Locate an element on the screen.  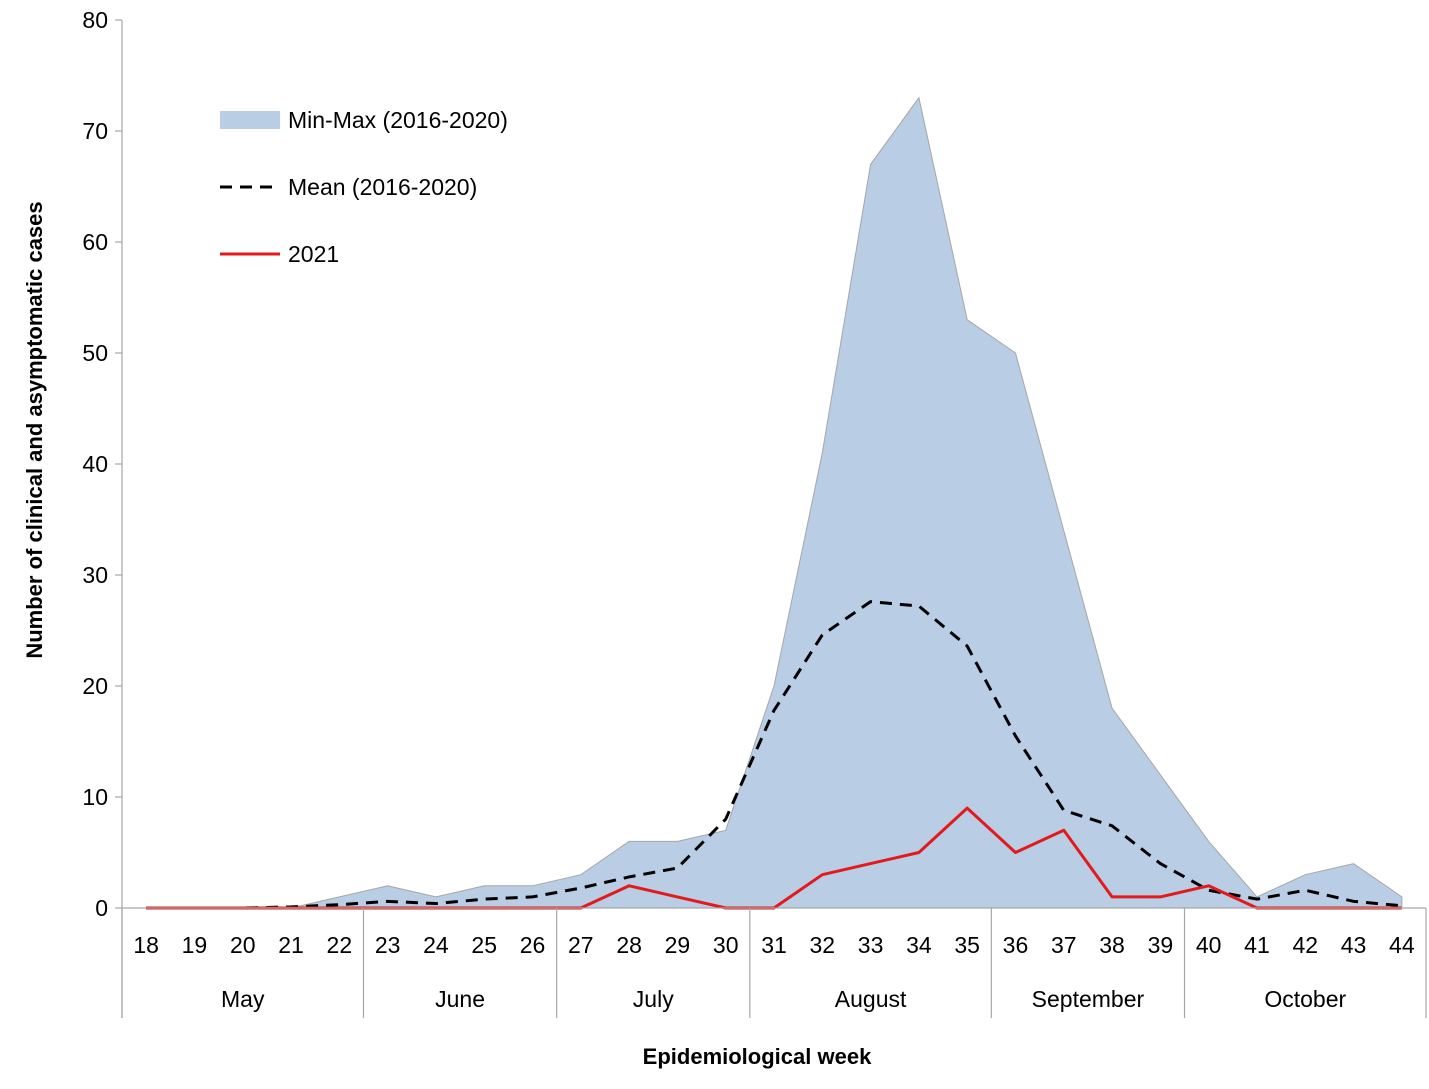
y-tick-label: 70 is located at coordinates (95, 131).